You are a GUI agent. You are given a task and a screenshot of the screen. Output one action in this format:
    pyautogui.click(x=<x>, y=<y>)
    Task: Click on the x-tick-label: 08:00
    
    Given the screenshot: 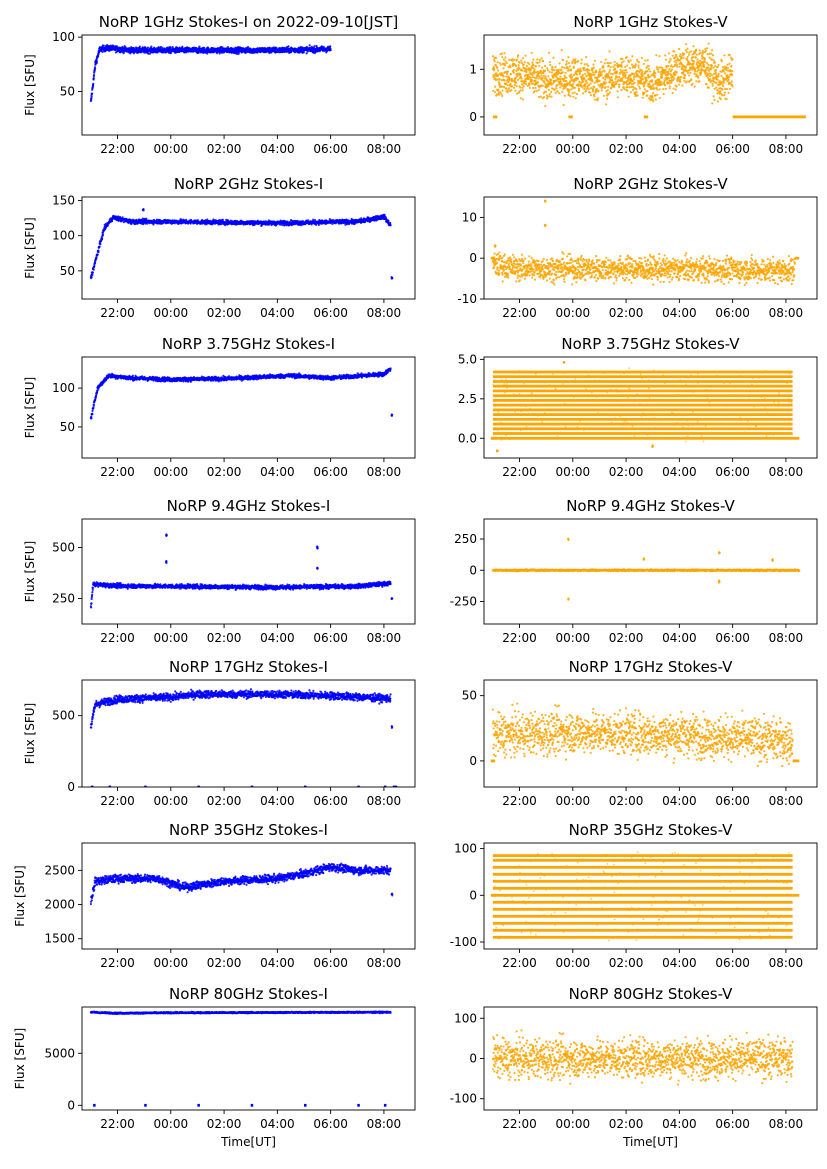 What is the action you would take?
    pyautogui.click(x=384, y=149)
    